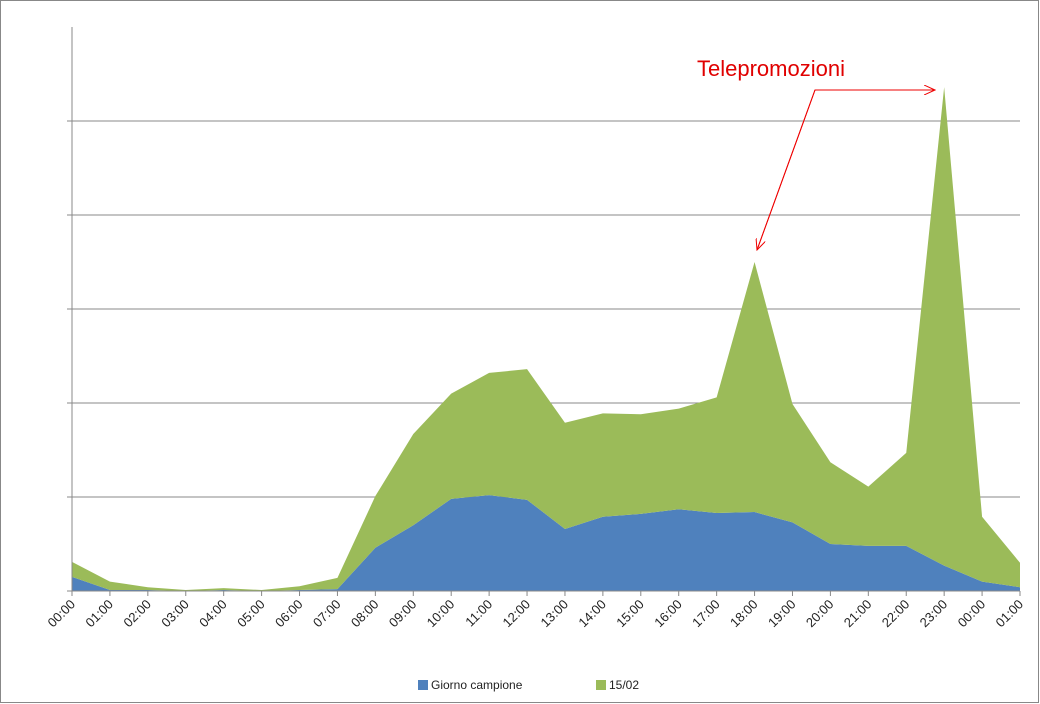 This screenshot has width=1040, height=704. I want to click on annotation: Telepromozioni, so click(771, 68).